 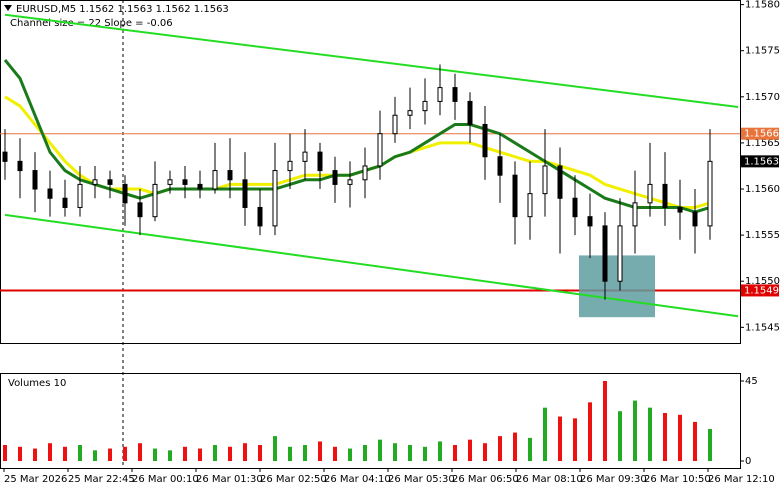 What do you see at coordinates (357, 479) in the screenshot?
I see `x-tick-label: 26 Mar 04:10` at bounding box center [357, 479].